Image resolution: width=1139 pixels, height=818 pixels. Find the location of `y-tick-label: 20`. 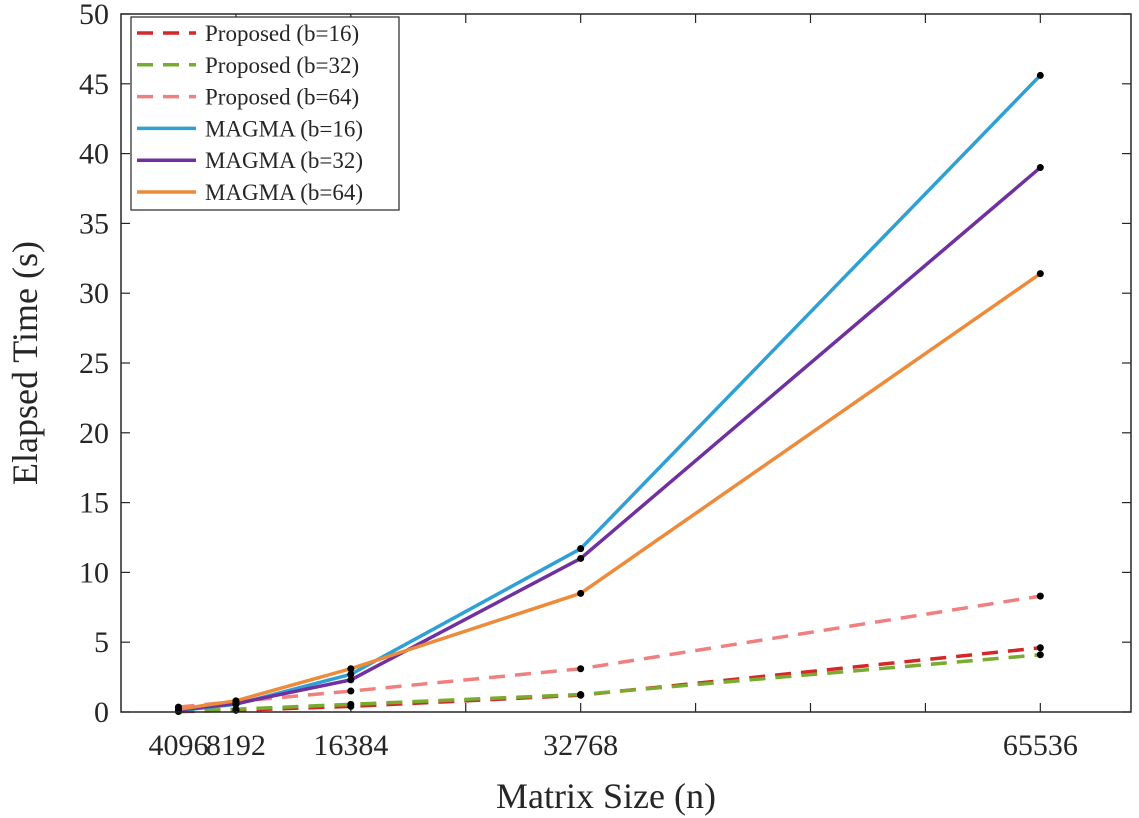

y-tick-label: 20 is located at coordinates (94, 433).